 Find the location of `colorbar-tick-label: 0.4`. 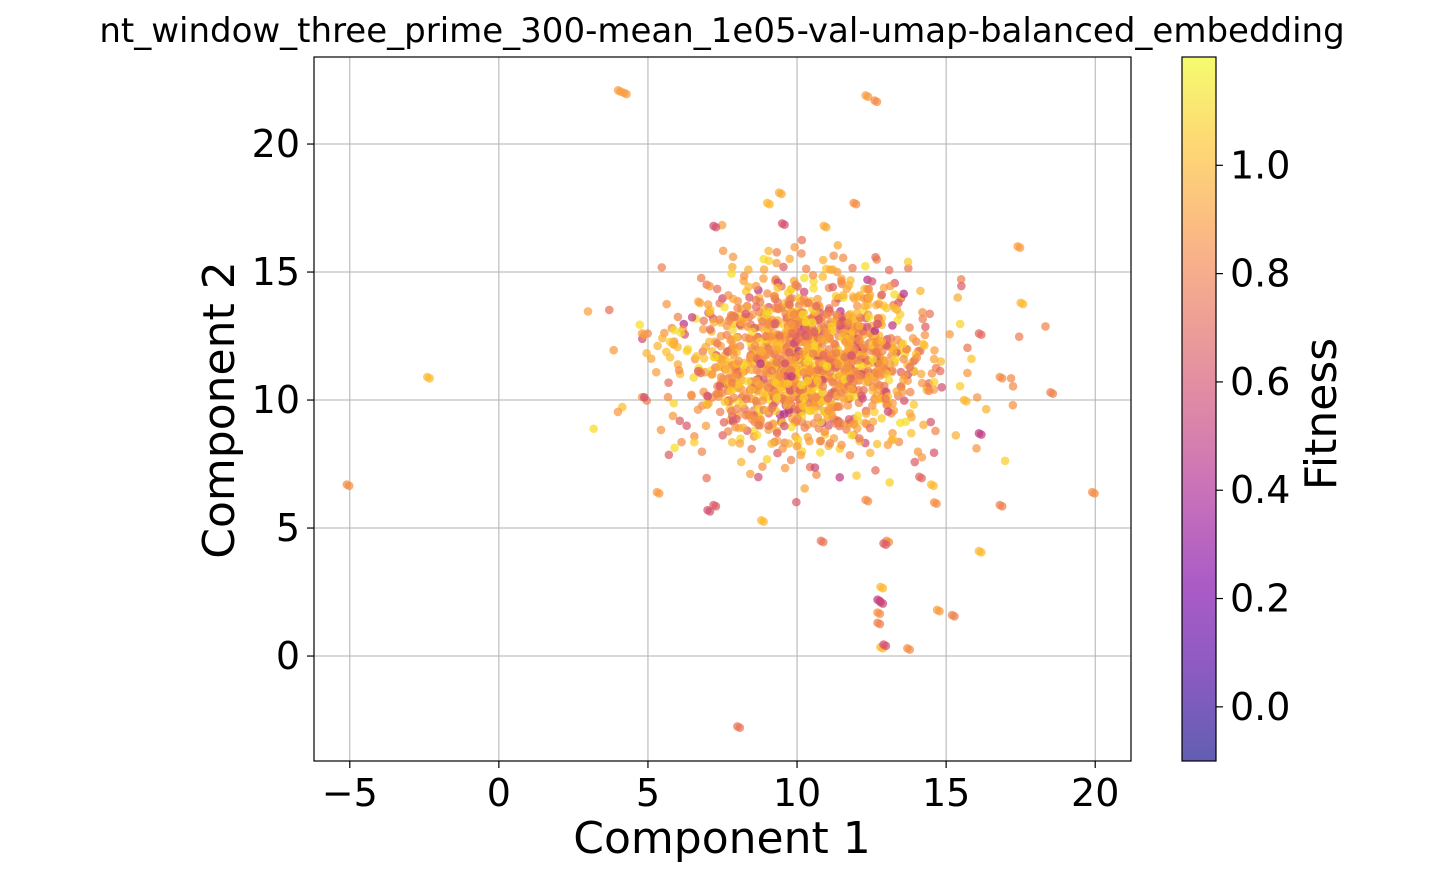

colorbar-tick-label: 0.4 is located at coordinates (1260, 490).